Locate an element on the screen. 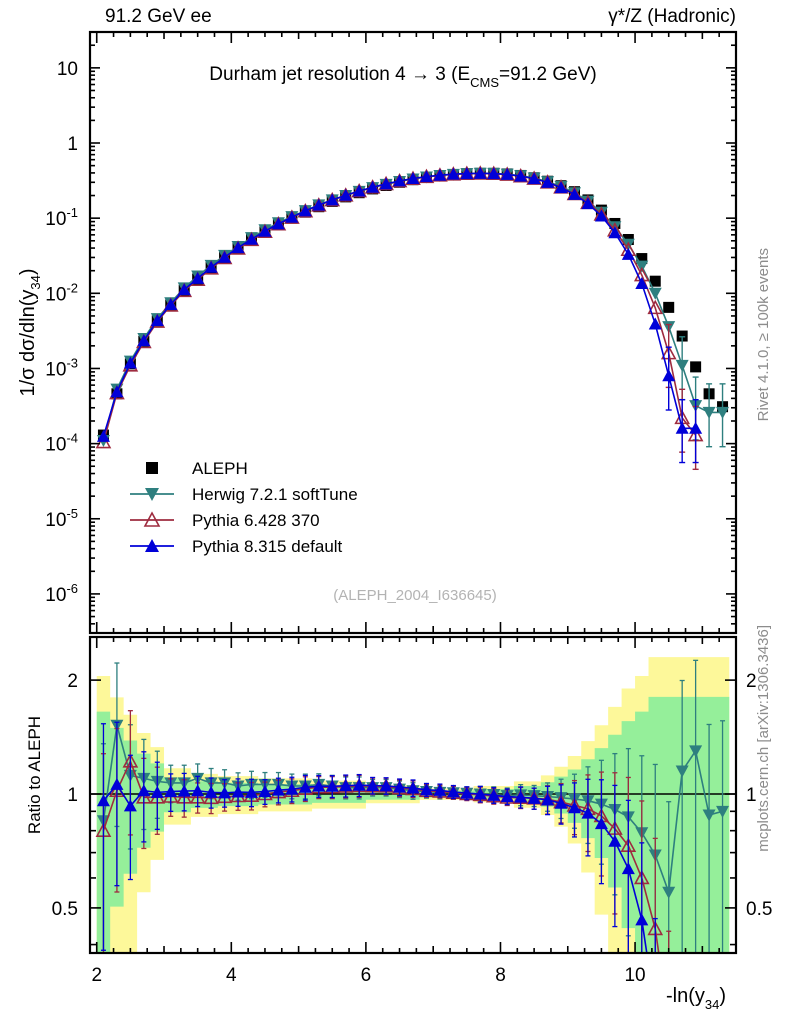 This screenshot has width=786, height=1024. xtick-label: 2 is located at coordinates (96, 975).